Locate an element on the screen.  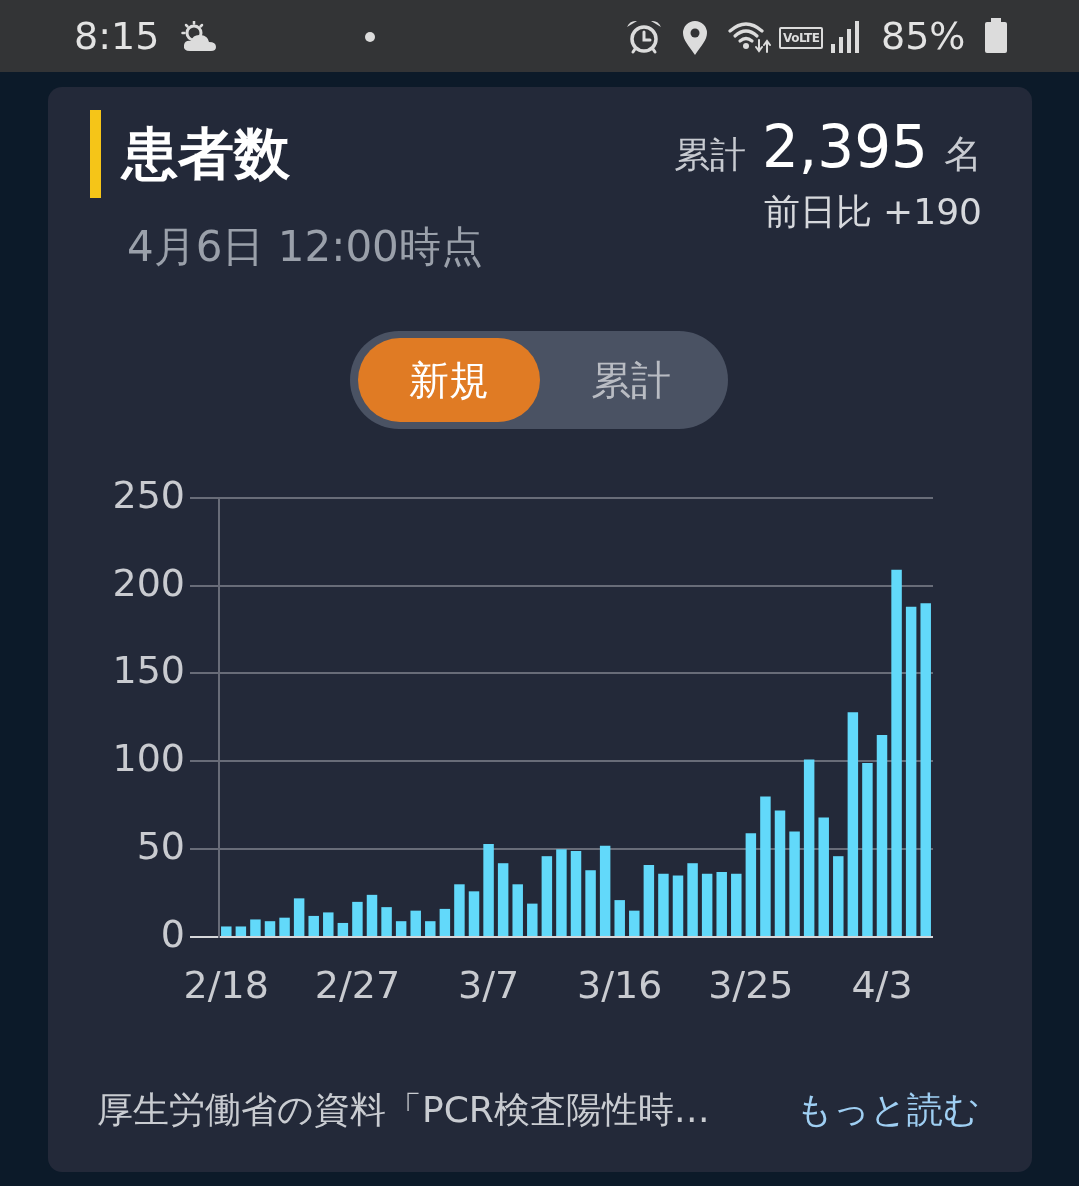
x-tick-label: 4/3 is located at coordinates (882, 984).